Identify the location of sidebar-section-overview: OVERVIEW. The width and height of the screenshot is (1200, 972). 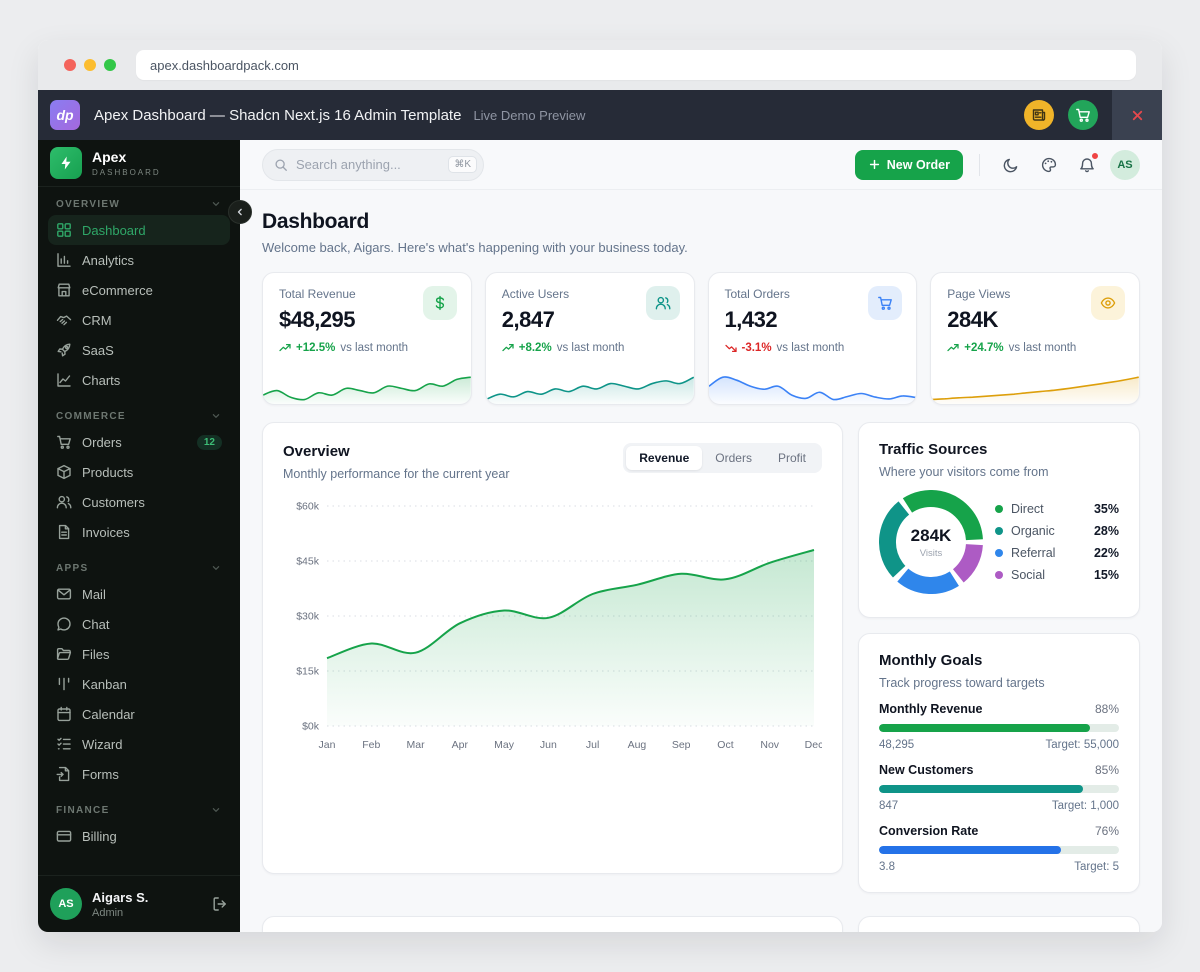
(139, 204).